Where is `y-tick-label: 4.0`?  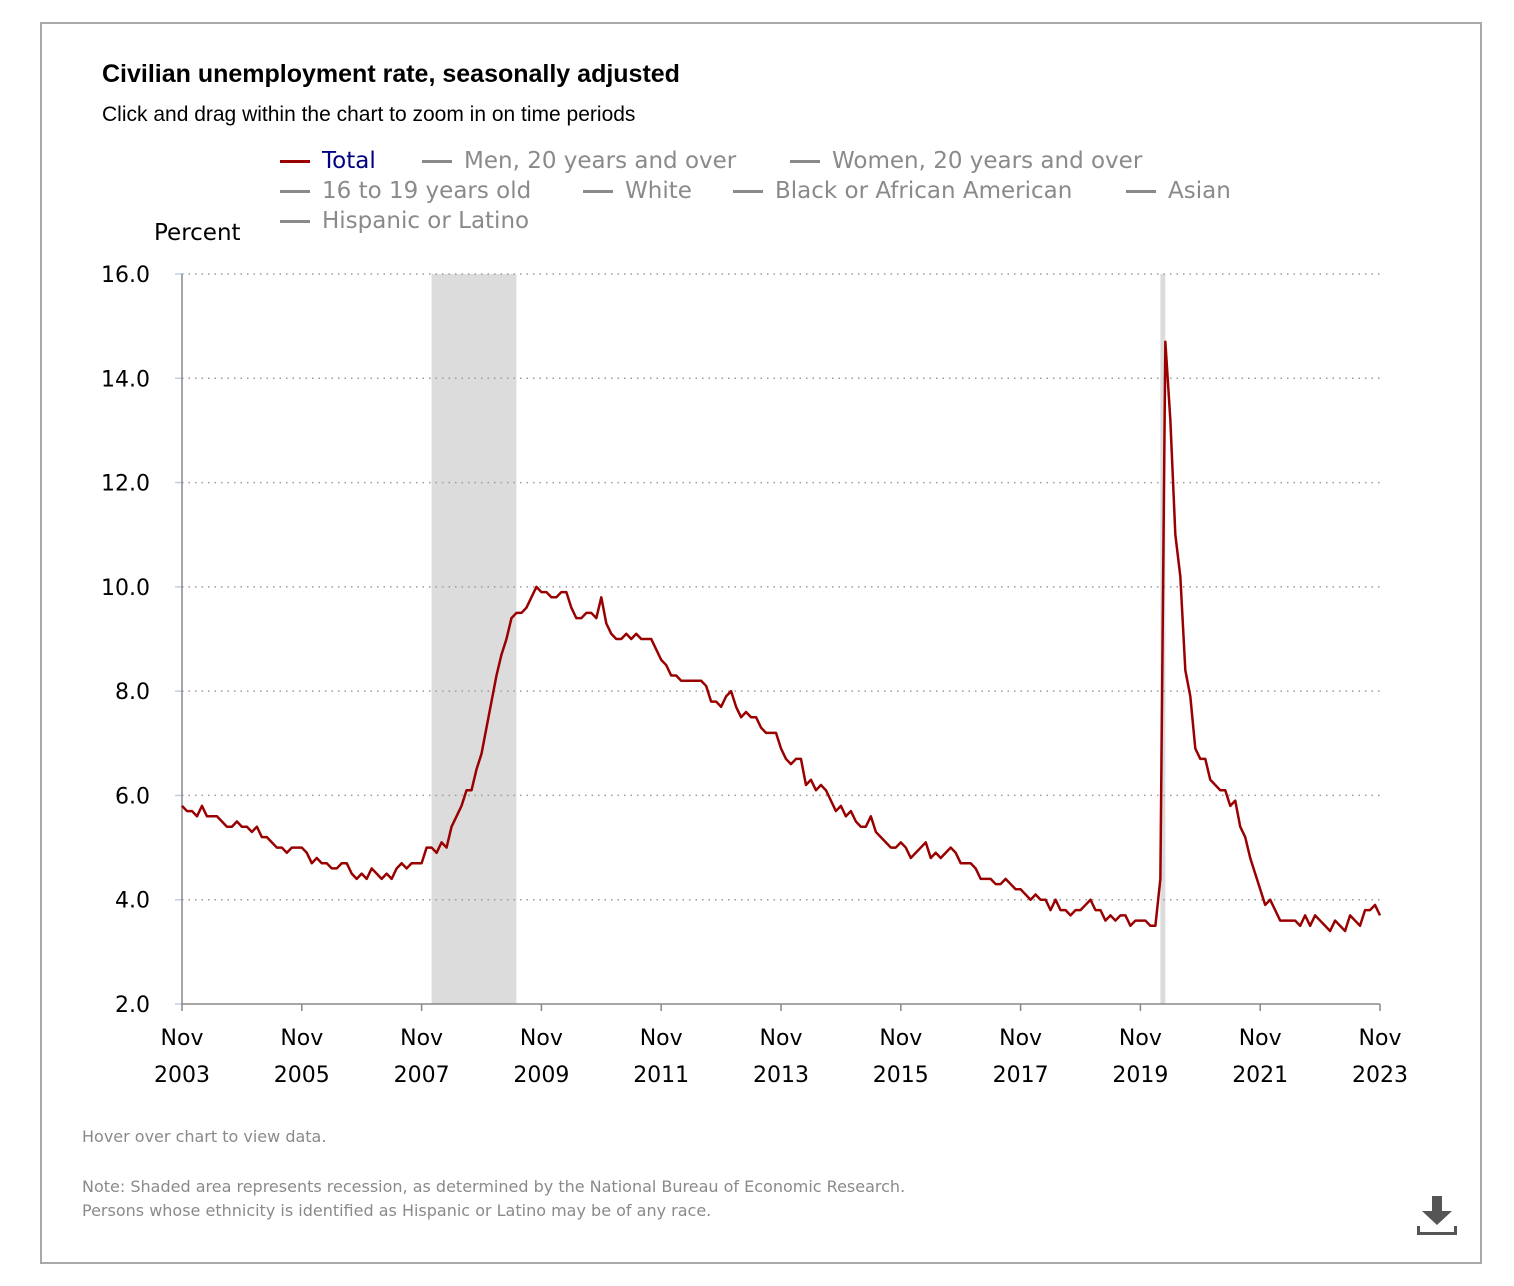
y-tick-label: 4.0 is located at coordinates (132, 901).